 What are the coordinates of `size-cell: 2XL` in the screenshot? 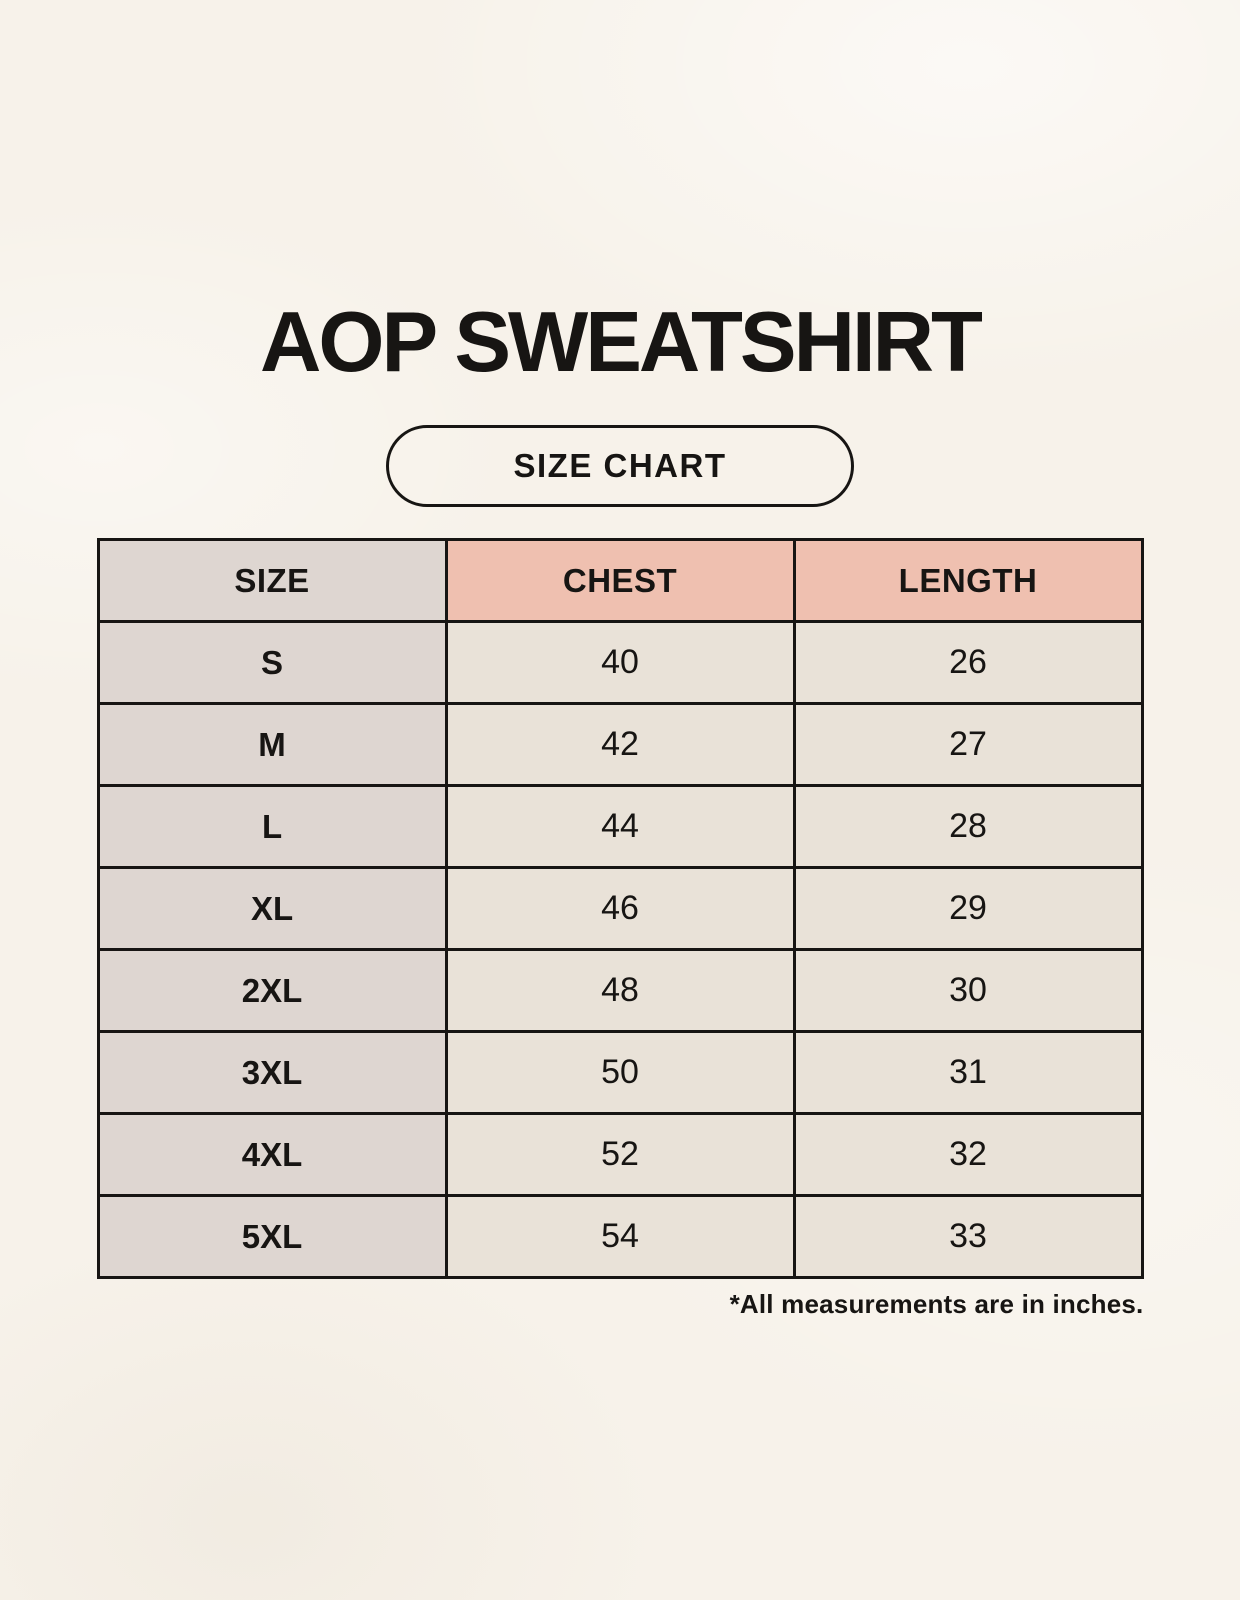 It's located at (272, 990).